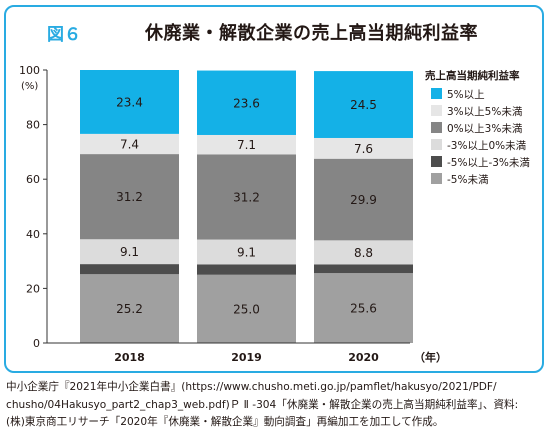 The image size is (550, 437). What do you see at coordinates (36, 343) in the screenshot?
I see `y-tick-label-0: 0` at bounding box center [36, 343].